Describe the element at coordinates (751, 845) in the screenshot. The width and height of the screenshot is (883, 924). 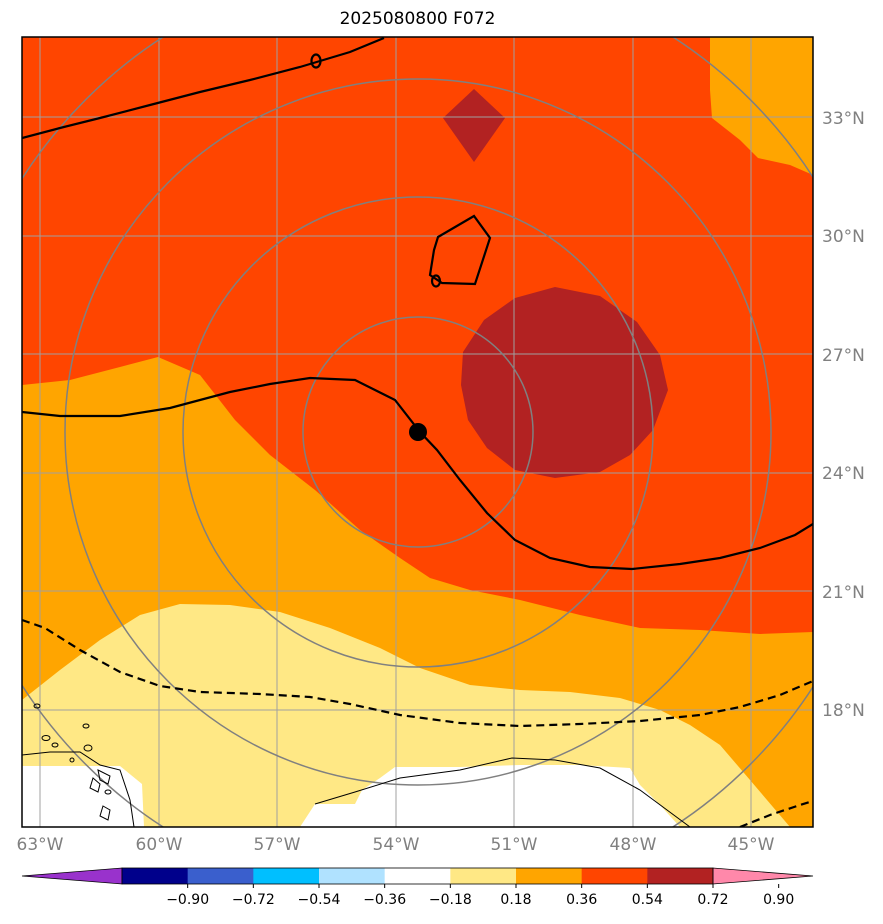
I see `lon-label-45: 45°W` at that location.